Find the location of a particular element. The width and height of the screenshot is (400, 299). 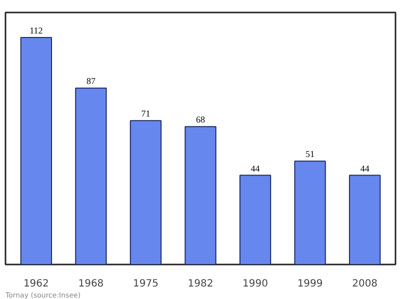

x-tick-label: 1975 is located at coordinates (145, 284).